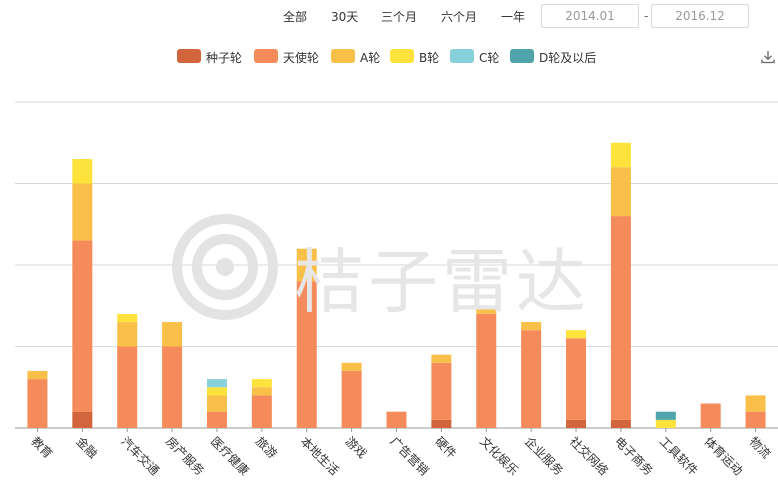 The width and height of the screenshot is (778, 490). What do you see at coordinates (345, 17) in the screenshot?
I see `range-30d-button: 30天` at bounding box center [345, 17].